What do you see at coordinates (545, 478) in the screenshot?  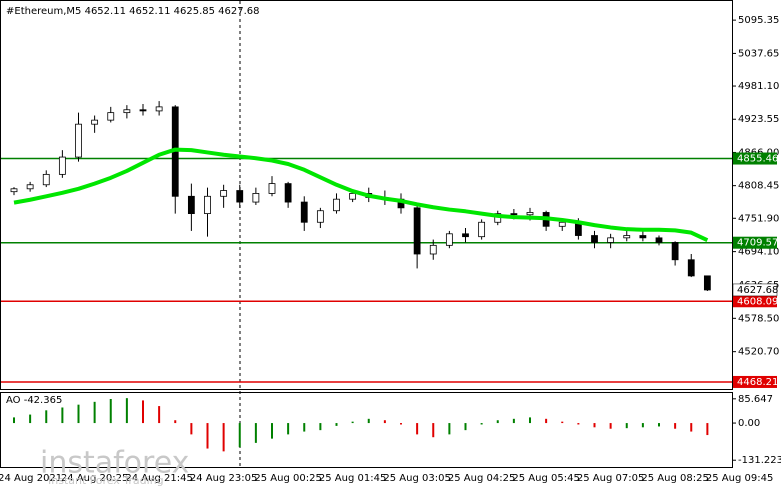 I see `x-tick-label: 25 Aug 05:45` at bounding box center [545, 478].